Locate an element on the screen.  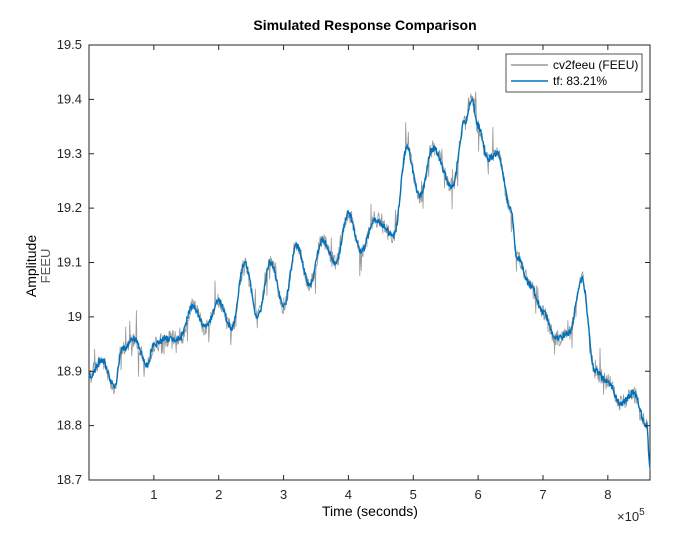
y-tick-label: 19.5 is located at coordinates (69, 44).